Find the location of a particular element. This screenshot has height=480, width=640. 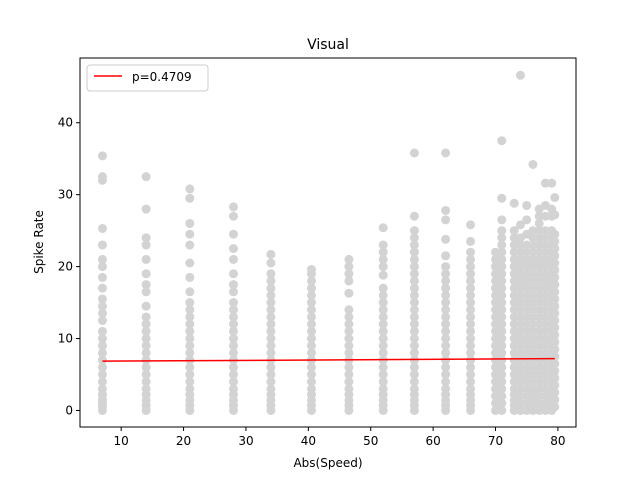

legend-box is located at coordinates (147, 78).